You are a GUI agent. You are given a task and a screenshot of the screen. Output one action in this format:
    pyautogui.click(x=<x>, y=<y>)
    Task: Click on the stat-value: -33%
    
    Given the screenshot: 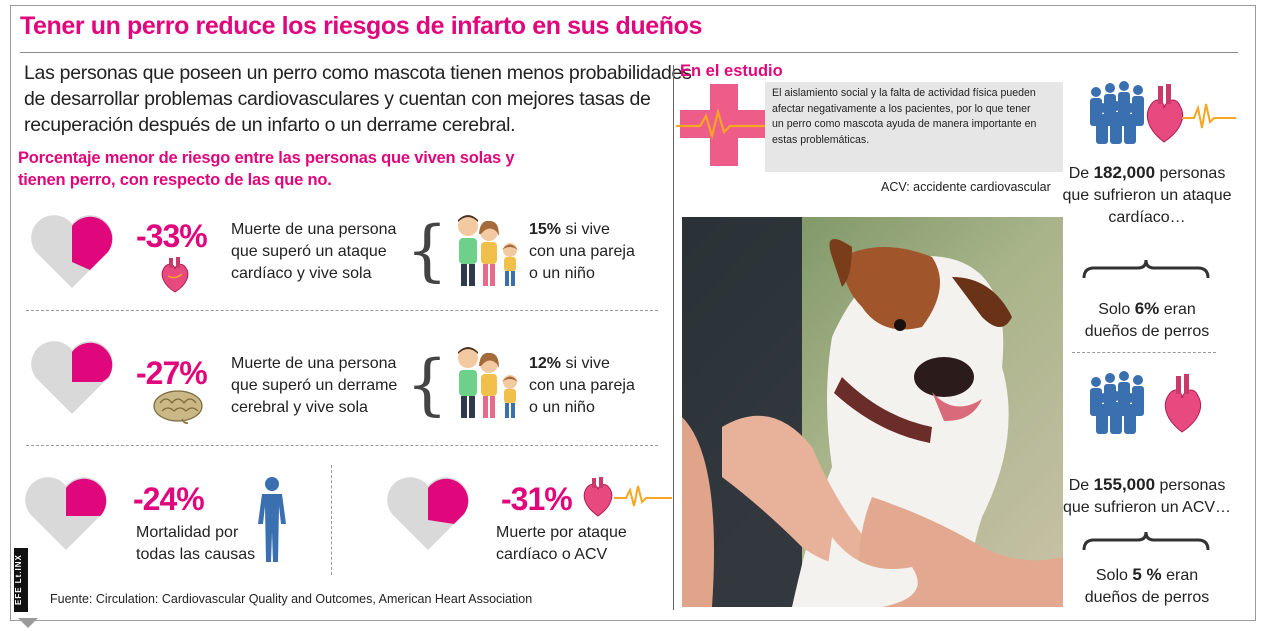 What is the action you would take?
    pyautogui.click(x=172, y=236)
    